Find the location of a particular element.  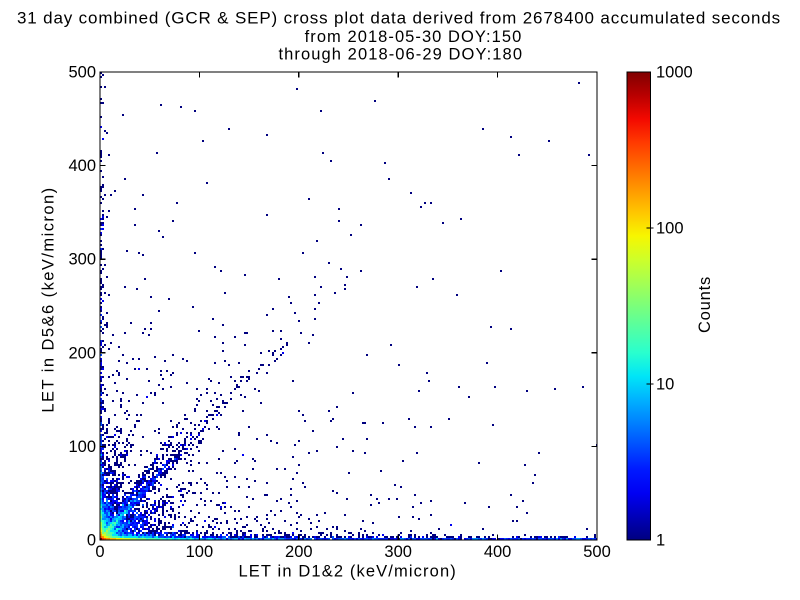

svg-text: through 2018-06-29 DOY:180 is located at coordinates (401, 55).